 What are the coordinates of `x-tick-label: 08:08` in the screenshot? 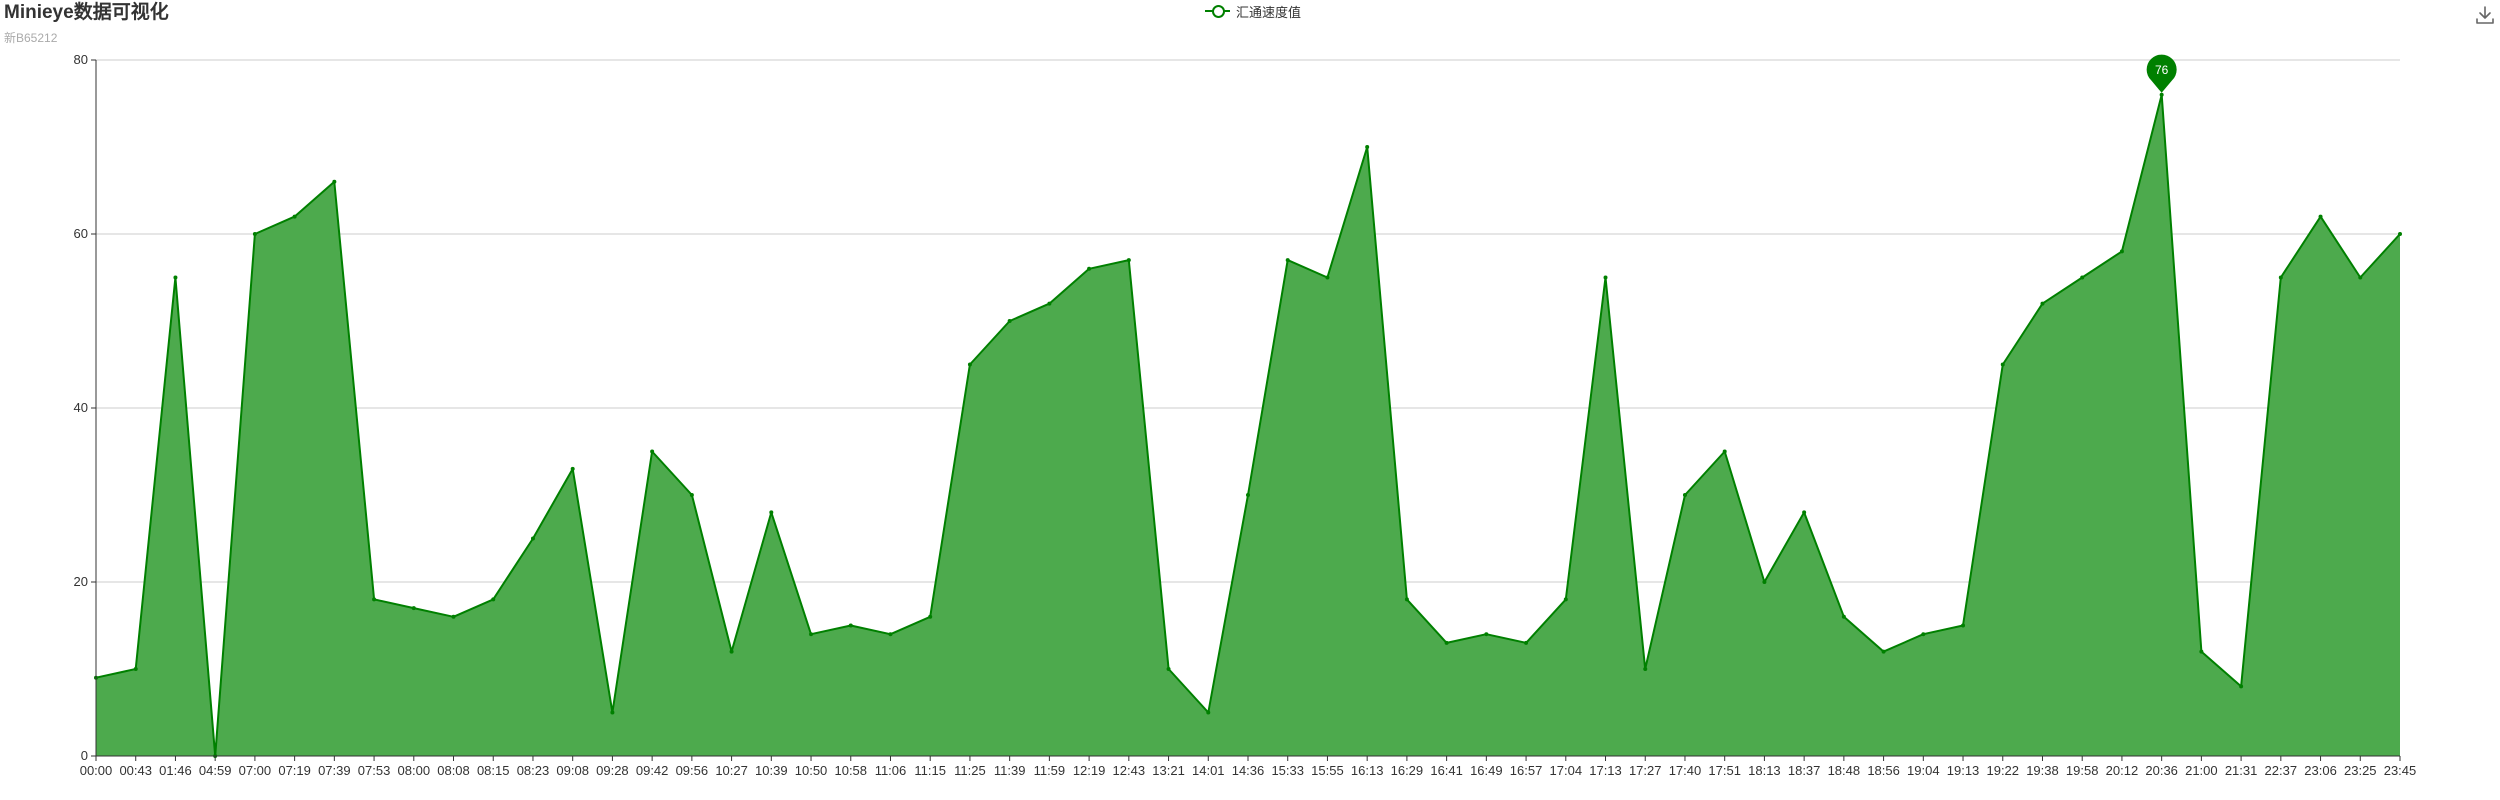 It's located at (453, 770).